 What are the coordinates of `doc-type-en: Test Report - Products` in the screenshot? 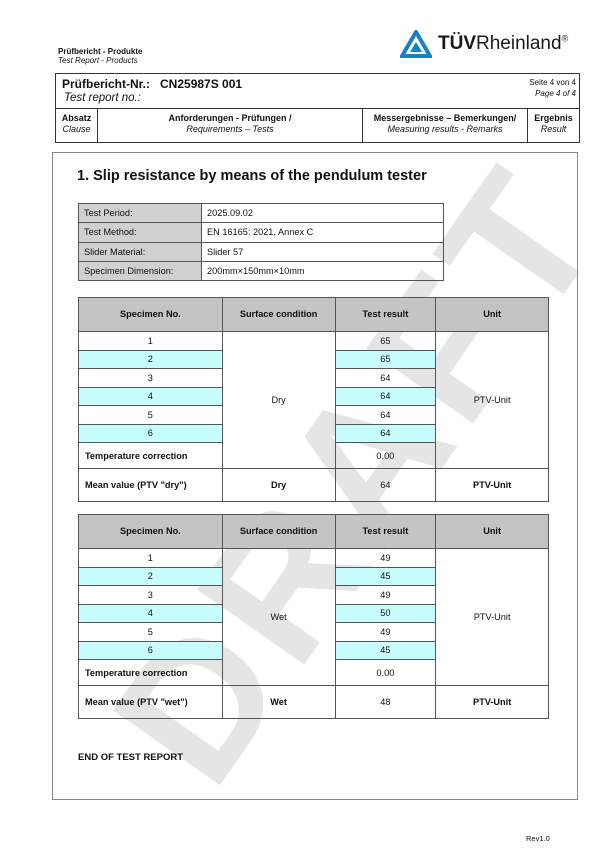 It's located at (98, 60).